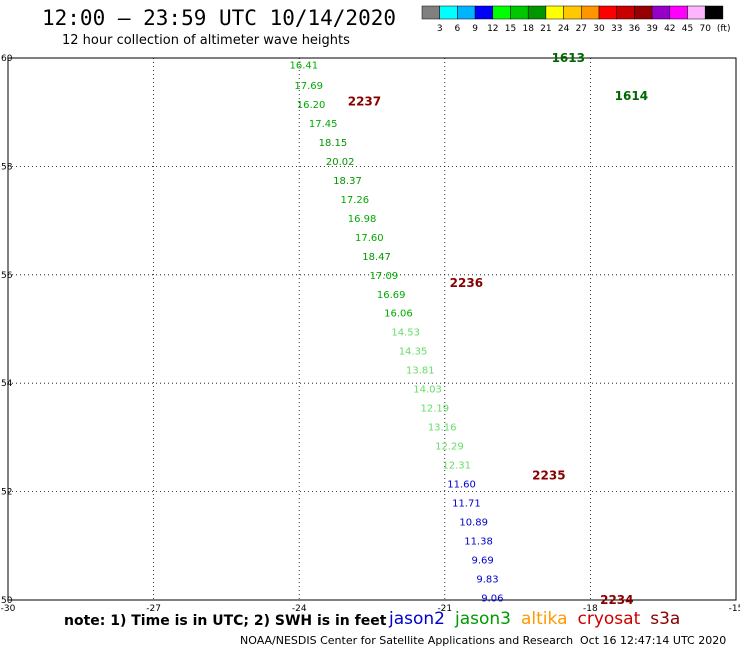  I want to click on swh-data-label: 12.19, so click(435, 409).